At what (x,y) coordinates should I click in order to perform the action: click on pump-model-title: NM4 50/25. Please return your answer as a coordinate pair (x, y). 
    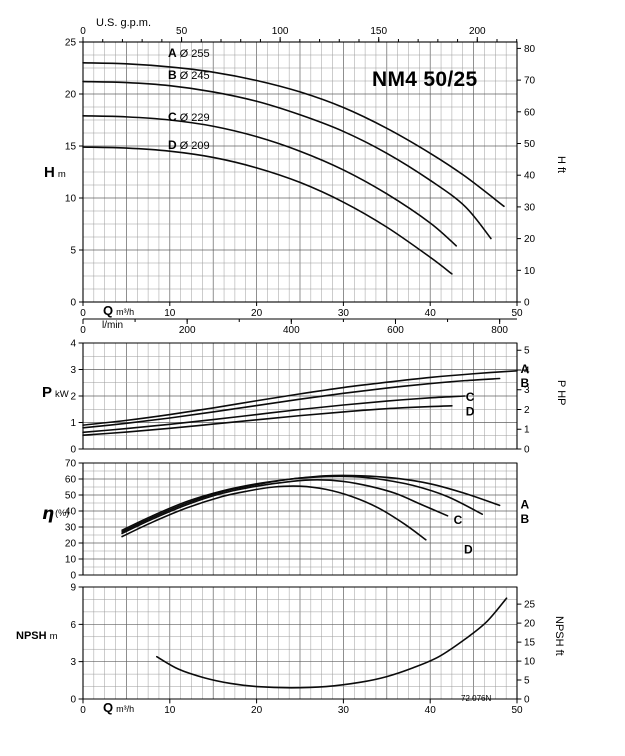
    Looking at the image, I should click on (425, 79).